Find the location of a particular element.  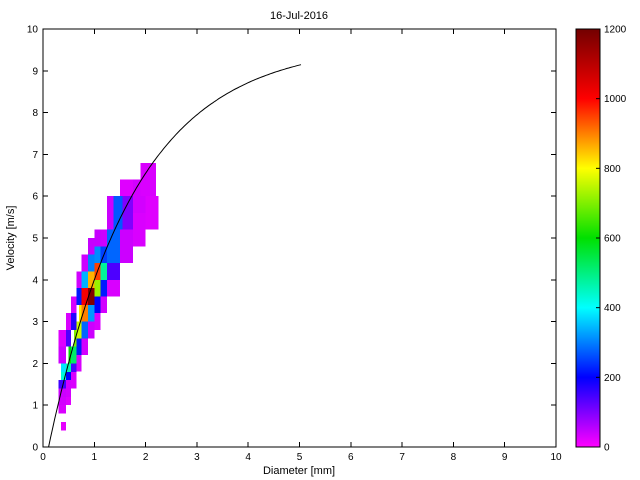

y-tick-label: 0 is located at coordinates (35, 448).